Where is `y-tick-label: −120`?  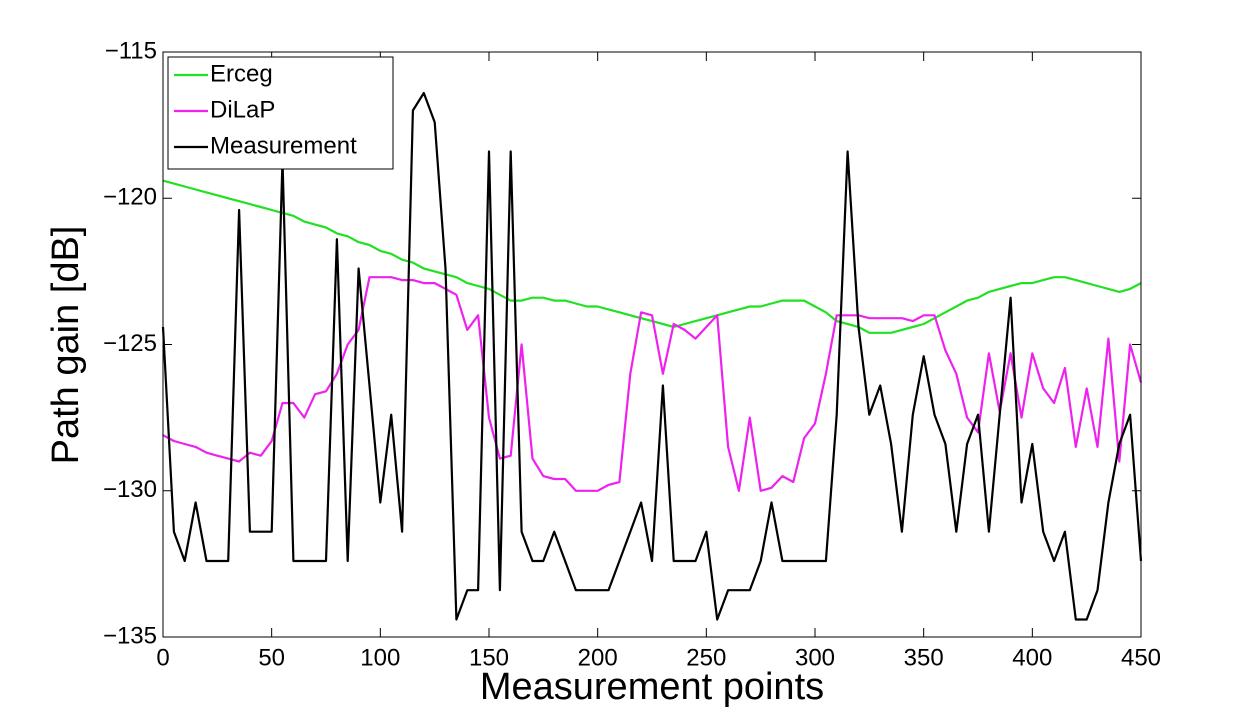 y-tick-label: −120 is located at coordinates (130, 197).